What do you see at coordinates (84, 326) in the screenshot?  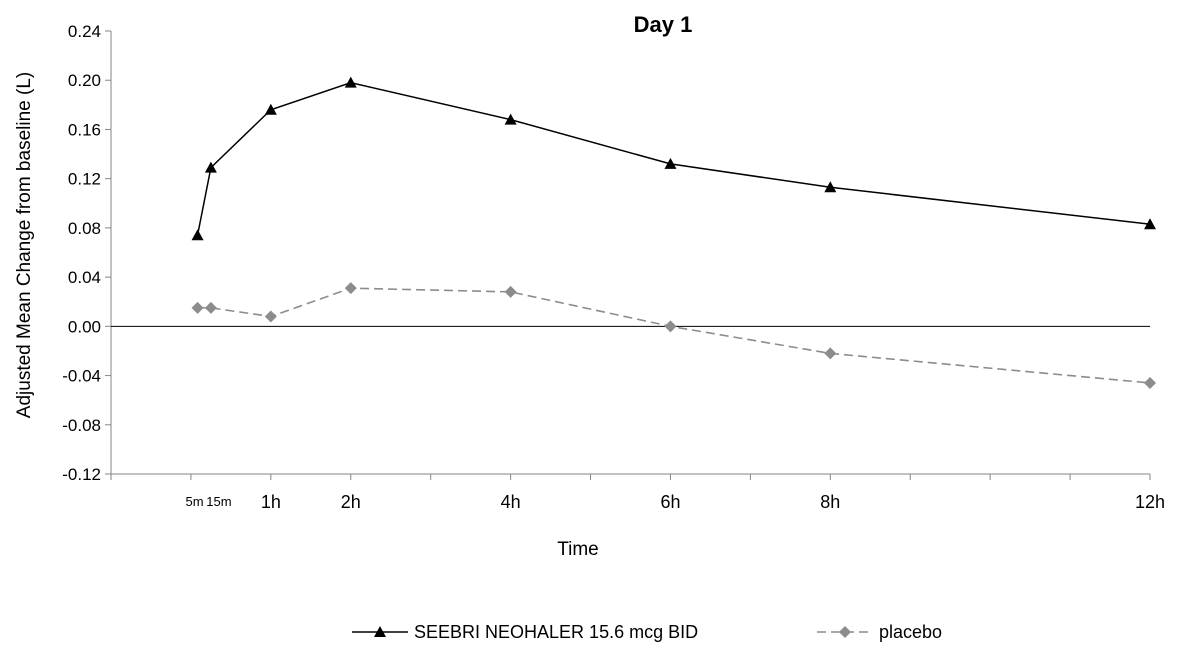 I see `y-tick-label: 0.00` at bounding box center [84, 326].